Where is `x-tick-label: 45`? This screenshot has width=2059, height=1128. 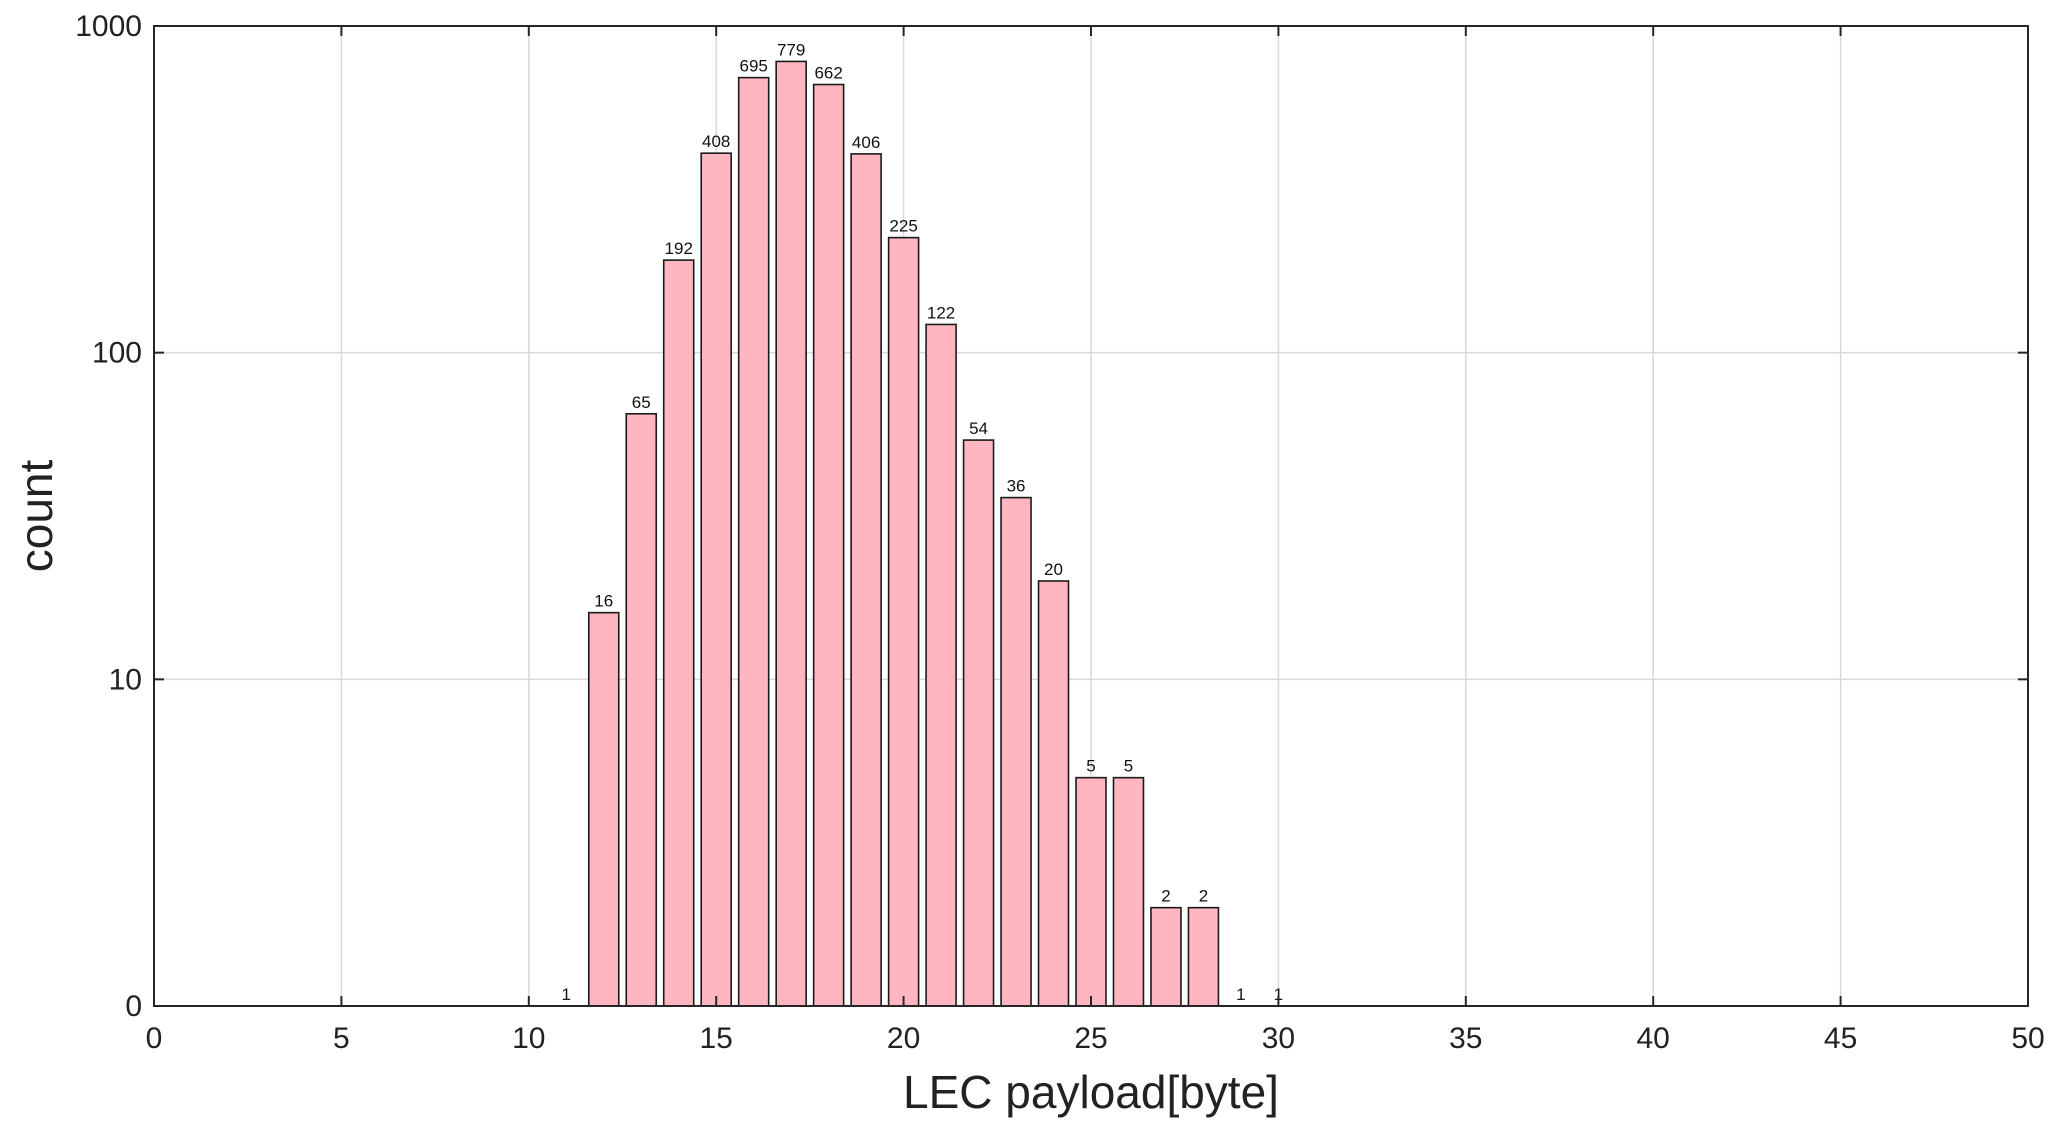 x-tick-label: 45 is located at coordinates (1840, 1038).